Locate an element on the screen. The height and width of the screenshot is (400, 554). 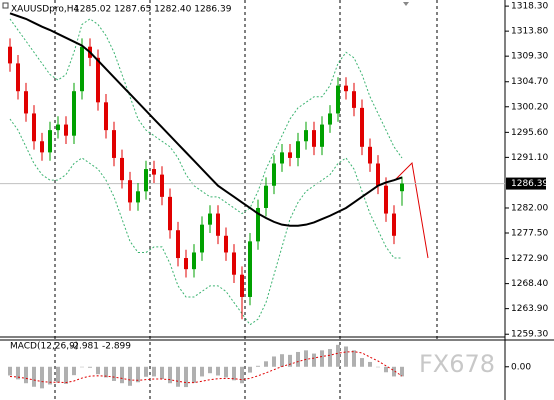
macd-signal-value: -2.899 is located at coordinates (116, 347).